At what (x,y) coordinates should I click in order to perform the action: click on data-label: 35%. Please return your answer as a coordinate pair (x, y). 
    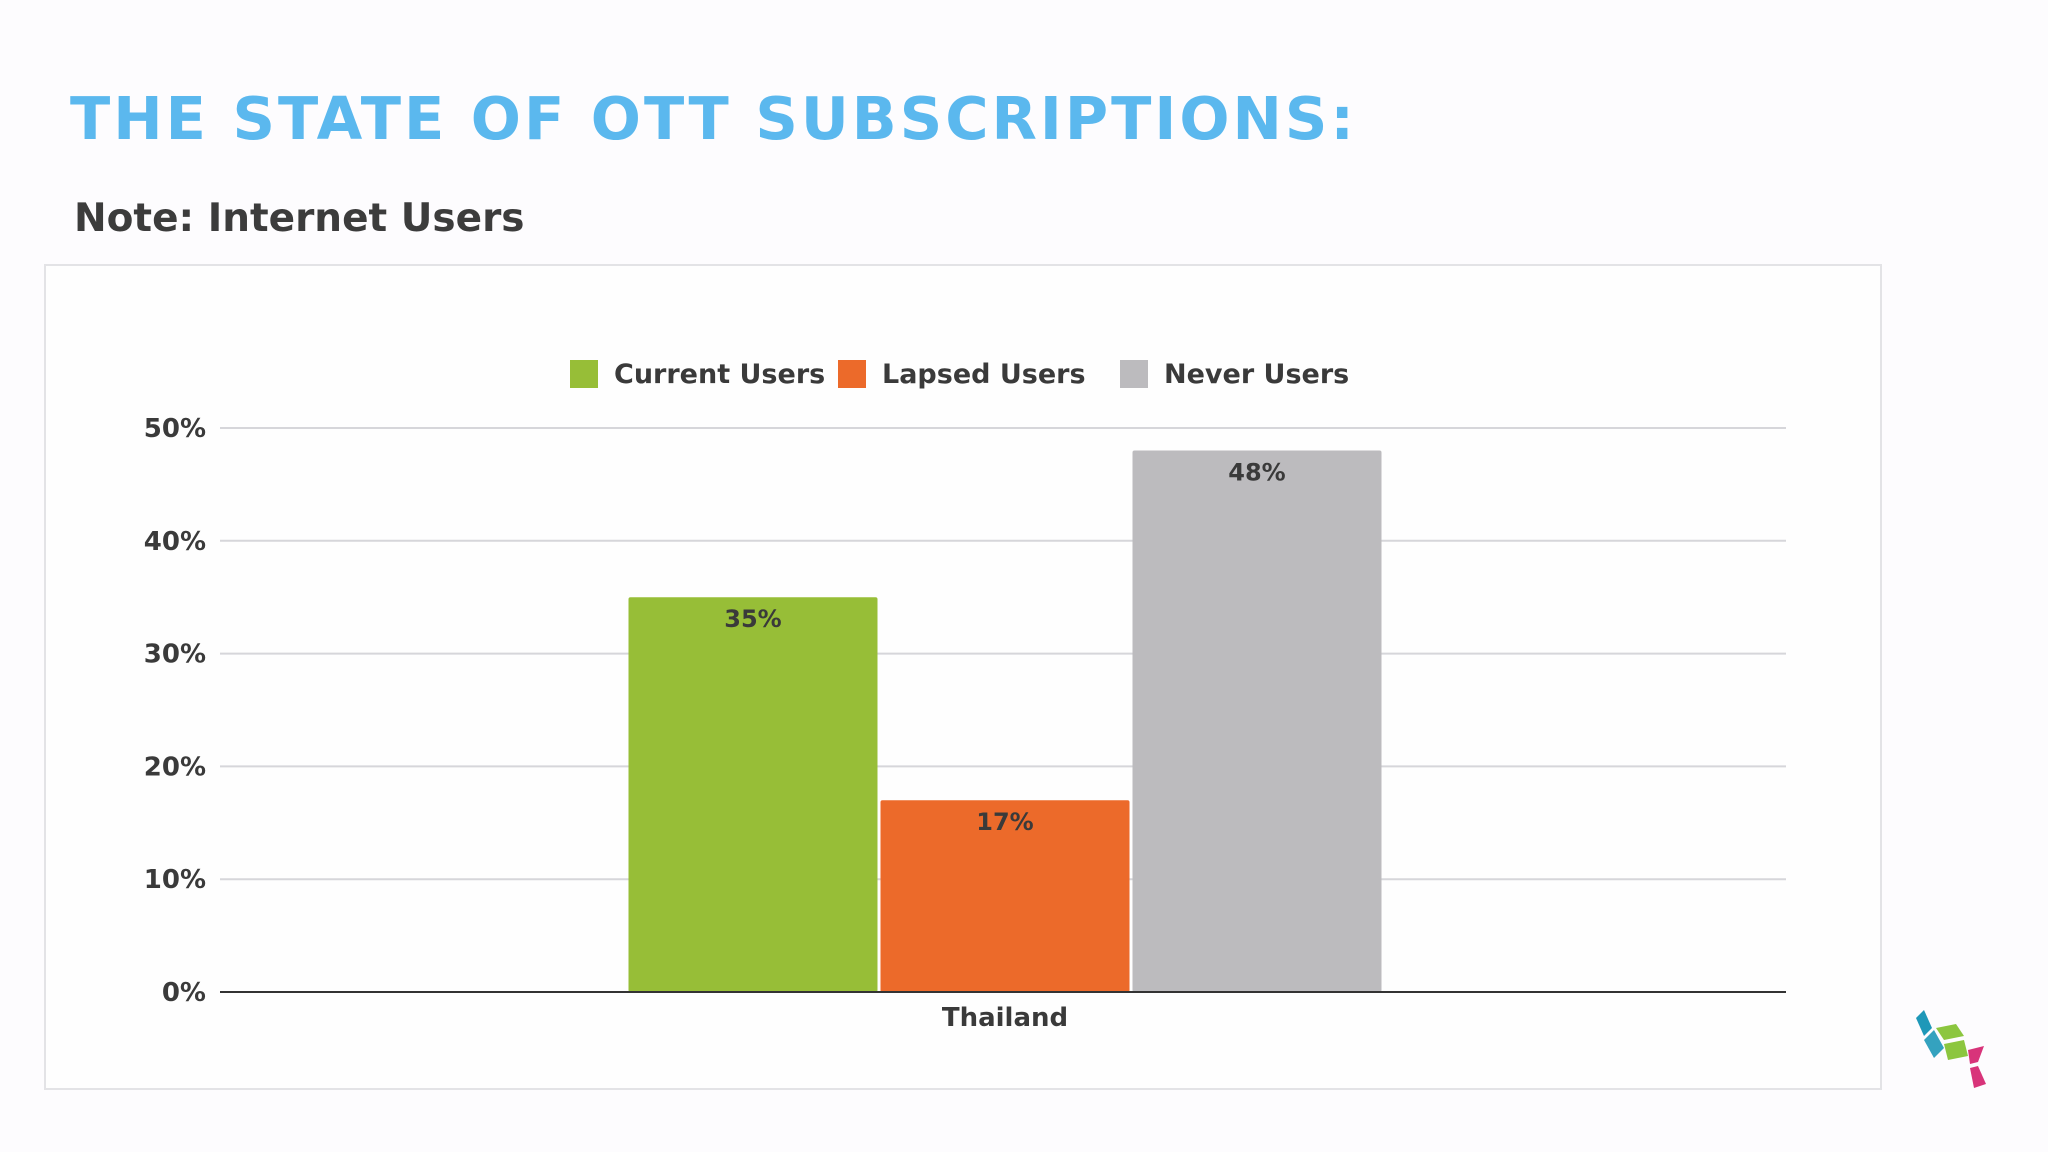
    Looking at the image, I should click on (752, 619).